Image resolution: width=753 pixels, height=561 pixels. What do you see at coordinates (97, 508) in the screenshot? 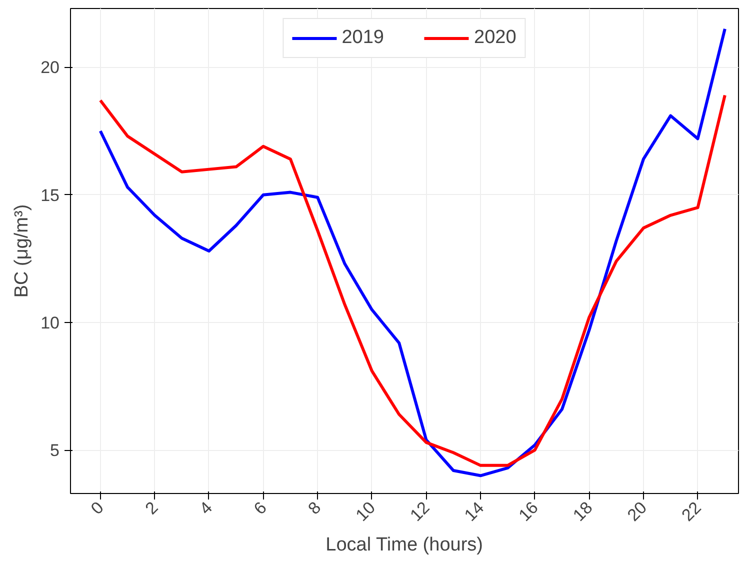
I see `x-tick-label: 0` at bounding box center [97, 508].